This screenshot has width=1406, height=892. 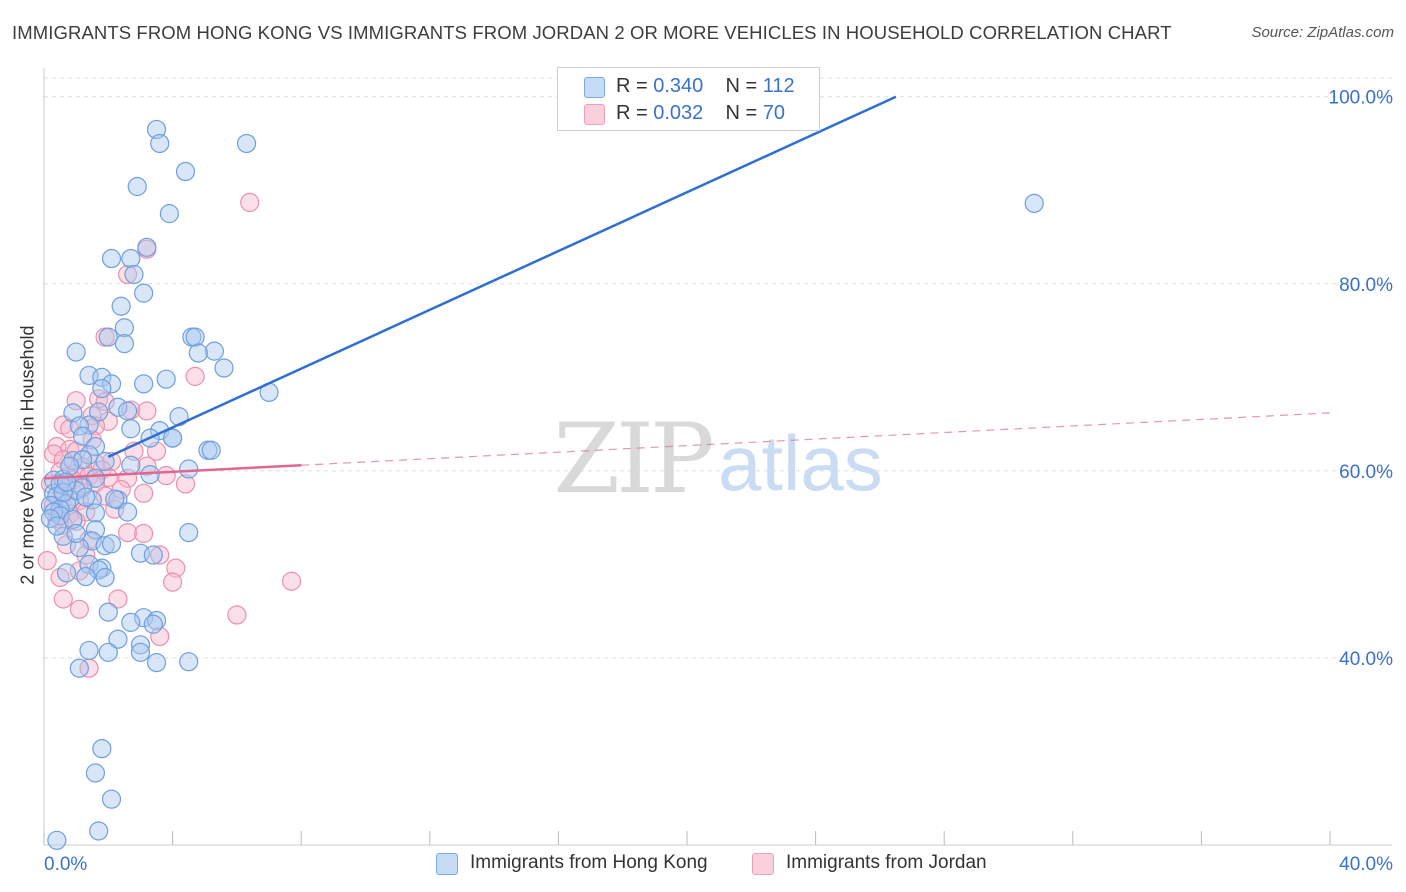 What do you see at coordinates (1366, 285) in the screenshot?
I see `y-tick-label: 80.0%` at bounding box center [1366, 285].